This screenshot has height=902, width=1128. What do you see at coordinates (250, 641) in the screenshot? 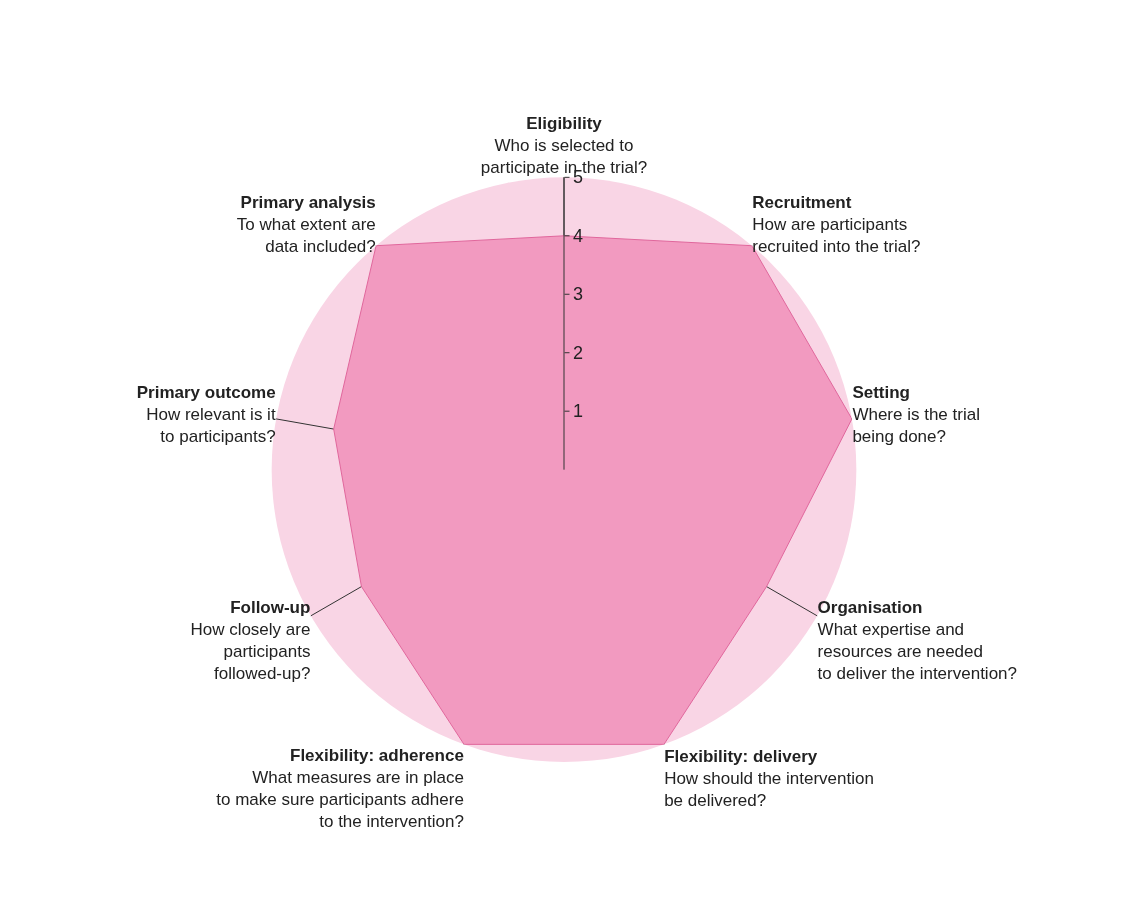
I see `spoke-label: Follow-up How closely are participants followed-up?` at bounding box center [250, 641].